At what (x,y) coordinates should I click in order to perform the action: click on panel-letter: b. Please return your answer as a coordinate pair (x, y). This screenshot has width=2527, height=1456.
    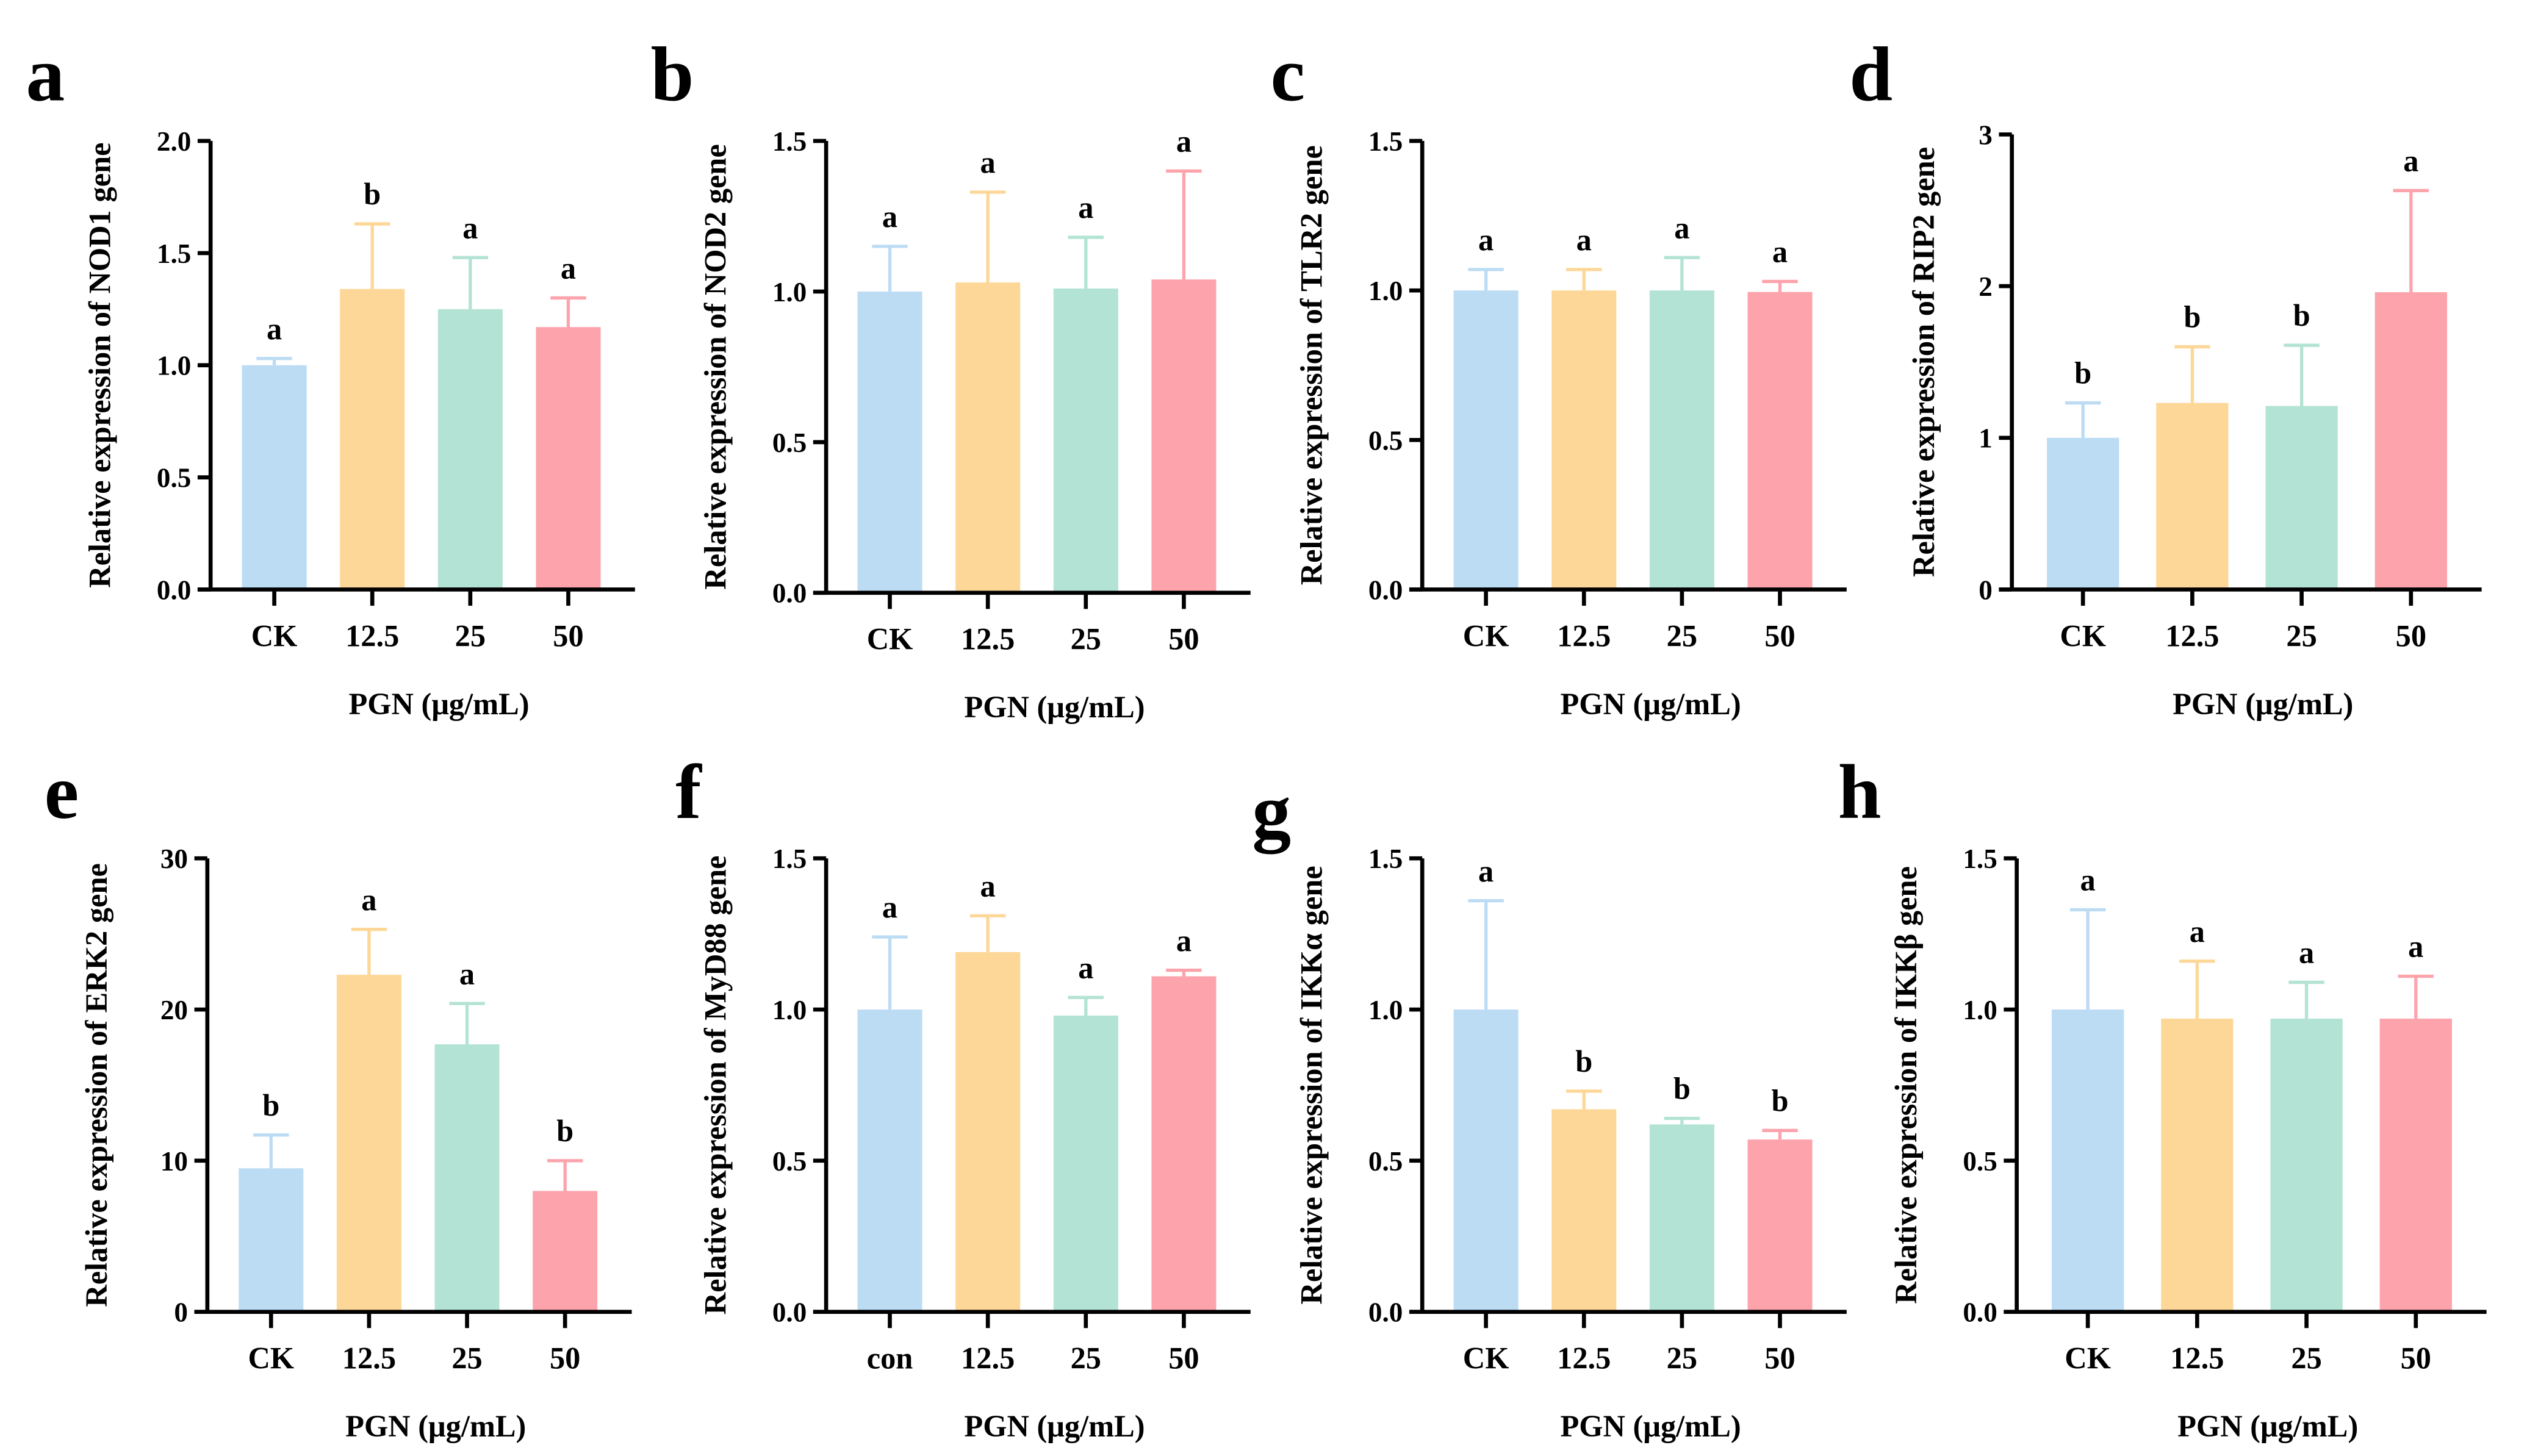
    Looking at the image, I should click on (672, 74).